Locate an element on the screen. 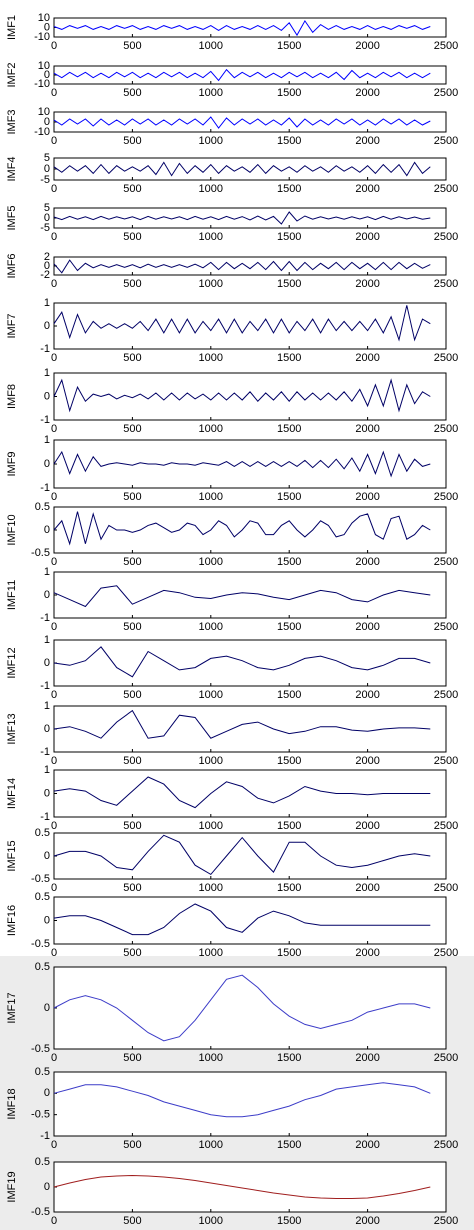 Image resolution: width=474 pixels, height=1230 pixels. y-axis-label: IMF11 is located at coordinates (12, 595).